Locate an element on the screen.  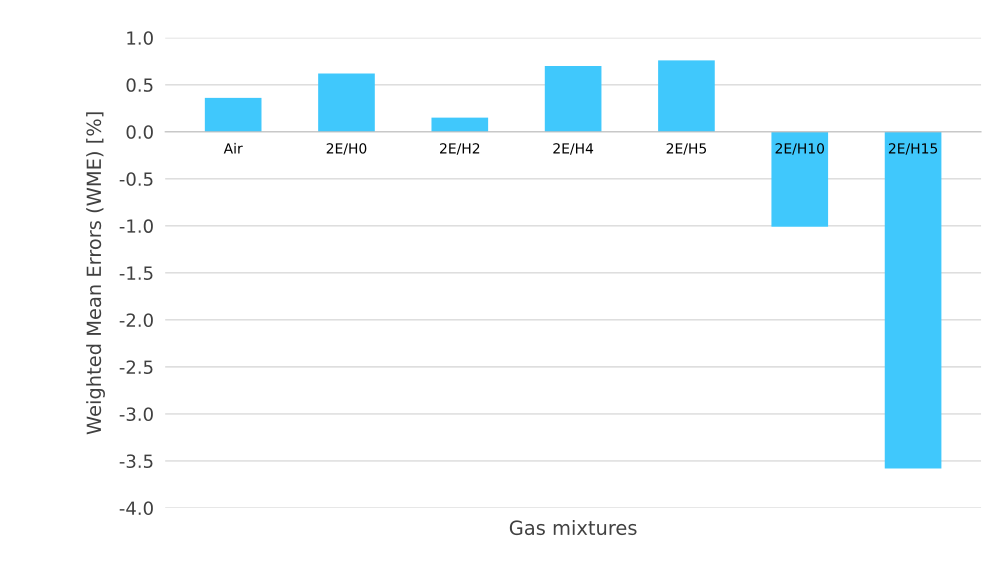
y-tick-label: -2.5 is located at coordinates (136, 367).